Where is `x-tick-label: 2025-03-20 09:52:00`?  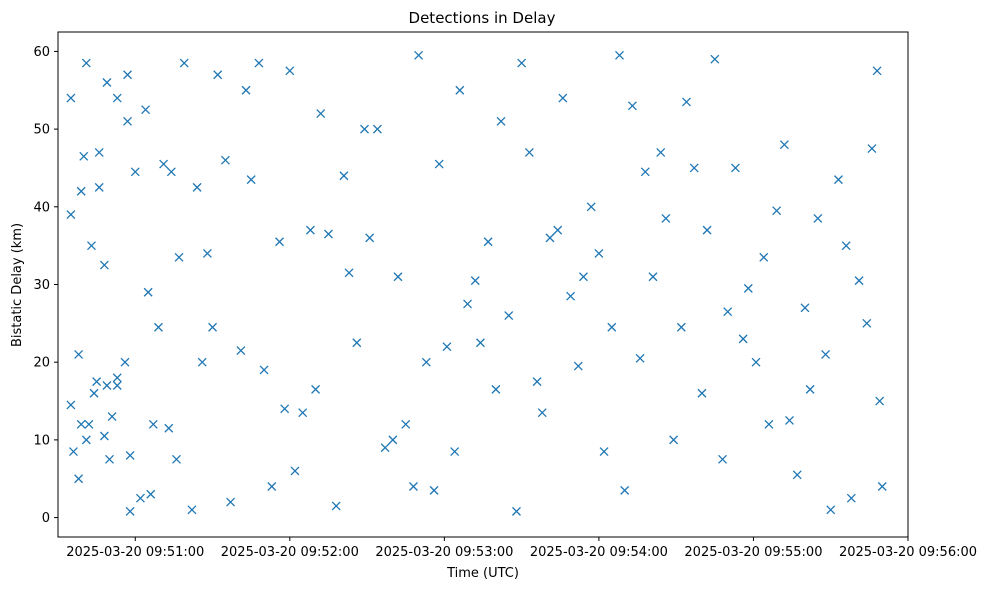 x-tick-label: 2025-03-20 09:52:00 is located at coordinates (290, 552).